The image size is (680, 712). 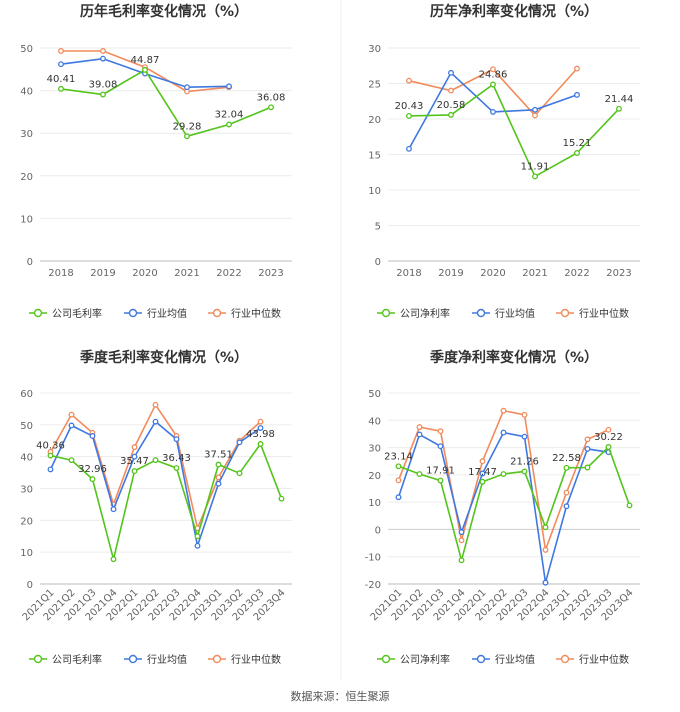 What do you see at coordinates (77, 313) in the screenshot?
I see `legend-label: 公司毛利率` at bounding box center [77, 313].